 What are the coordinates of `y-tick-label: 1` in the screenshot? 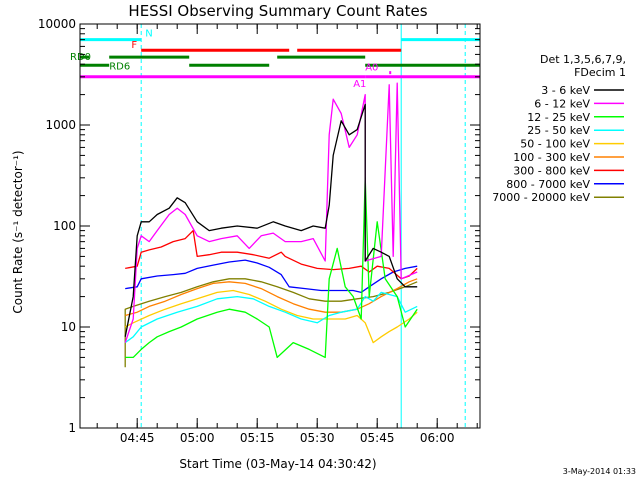 It's located at (72, 428).